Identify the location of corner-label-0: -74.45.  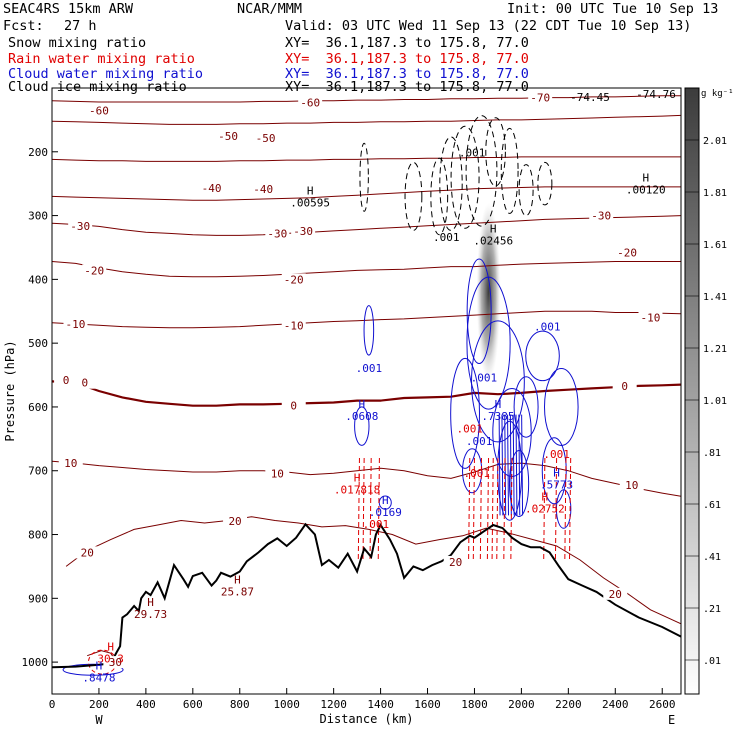
(590, 97).